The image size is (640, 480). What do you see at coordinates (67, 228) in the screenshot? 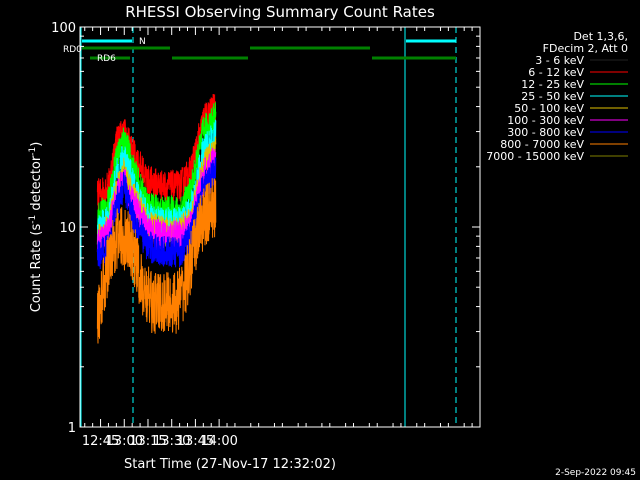
I see `y-tick-label: 10` at bounding box center [67, 228].